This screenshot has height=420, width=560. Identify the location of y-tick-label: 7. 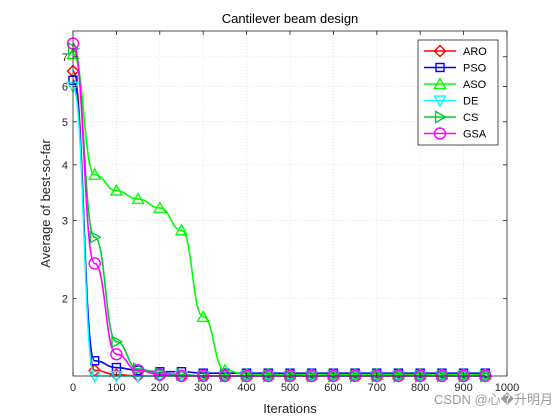
(65, 58).